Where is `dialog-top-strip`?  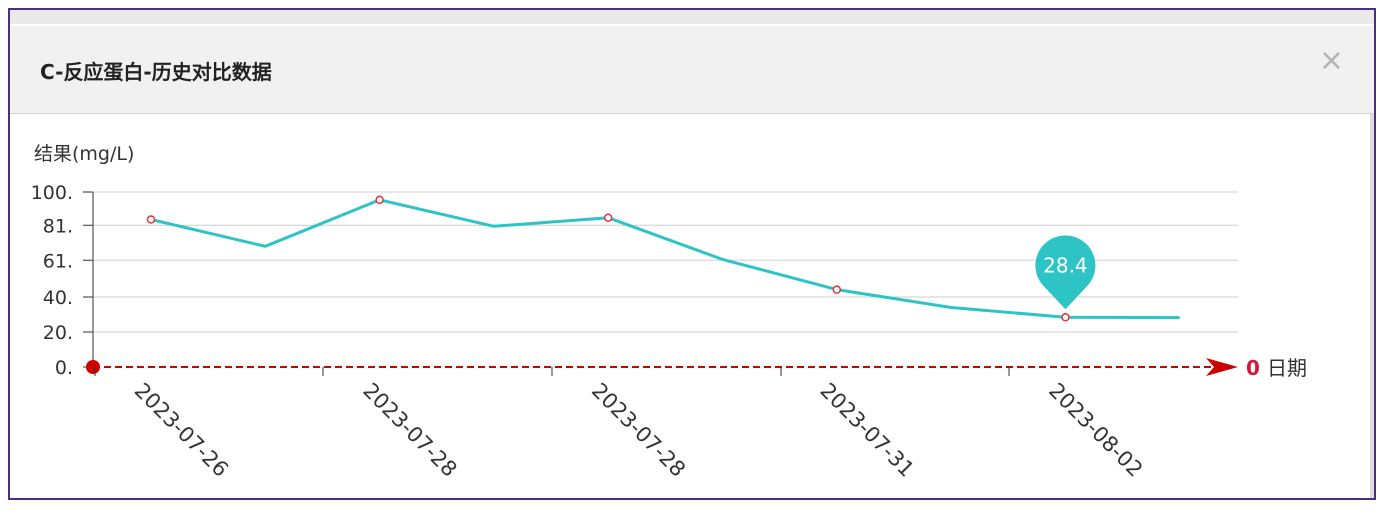
dialog-top-strip is located at coordinates (692, 17).